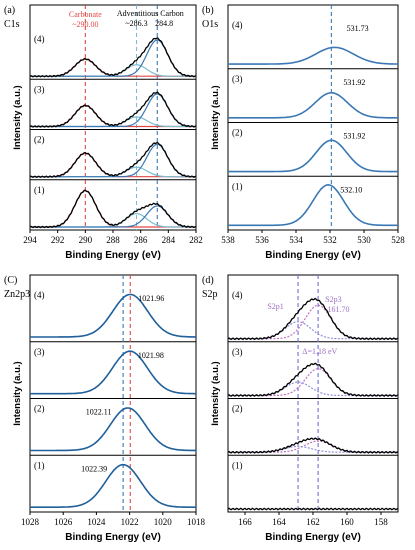  Describe the element at coordinates (150, 13) in the screenshot. I see `annotation: Adventitious Carbon` at that location.